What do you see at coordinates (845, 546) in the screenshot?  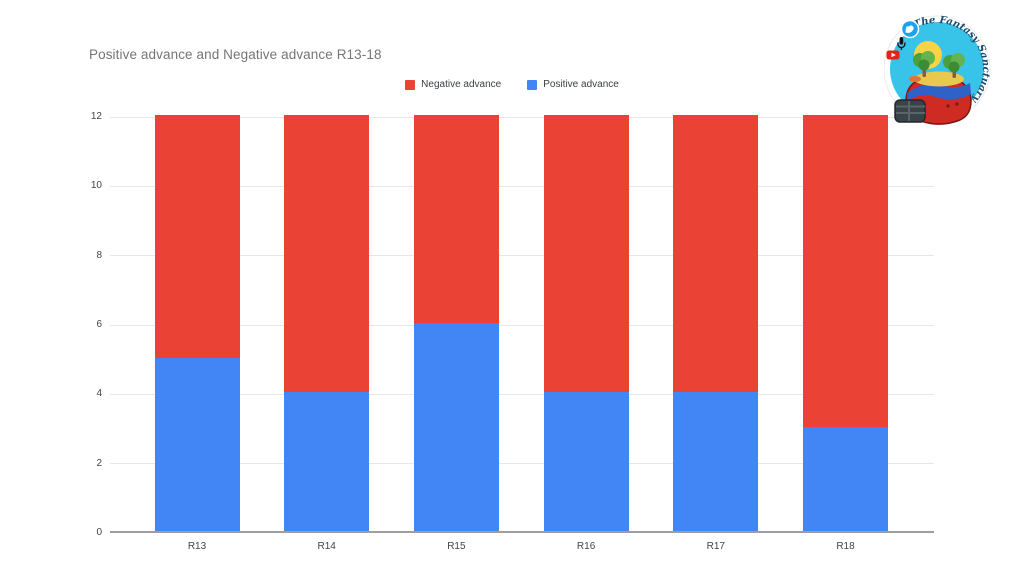 I see `x-axis-tick-label: R18` at bounding box center [845, 546].